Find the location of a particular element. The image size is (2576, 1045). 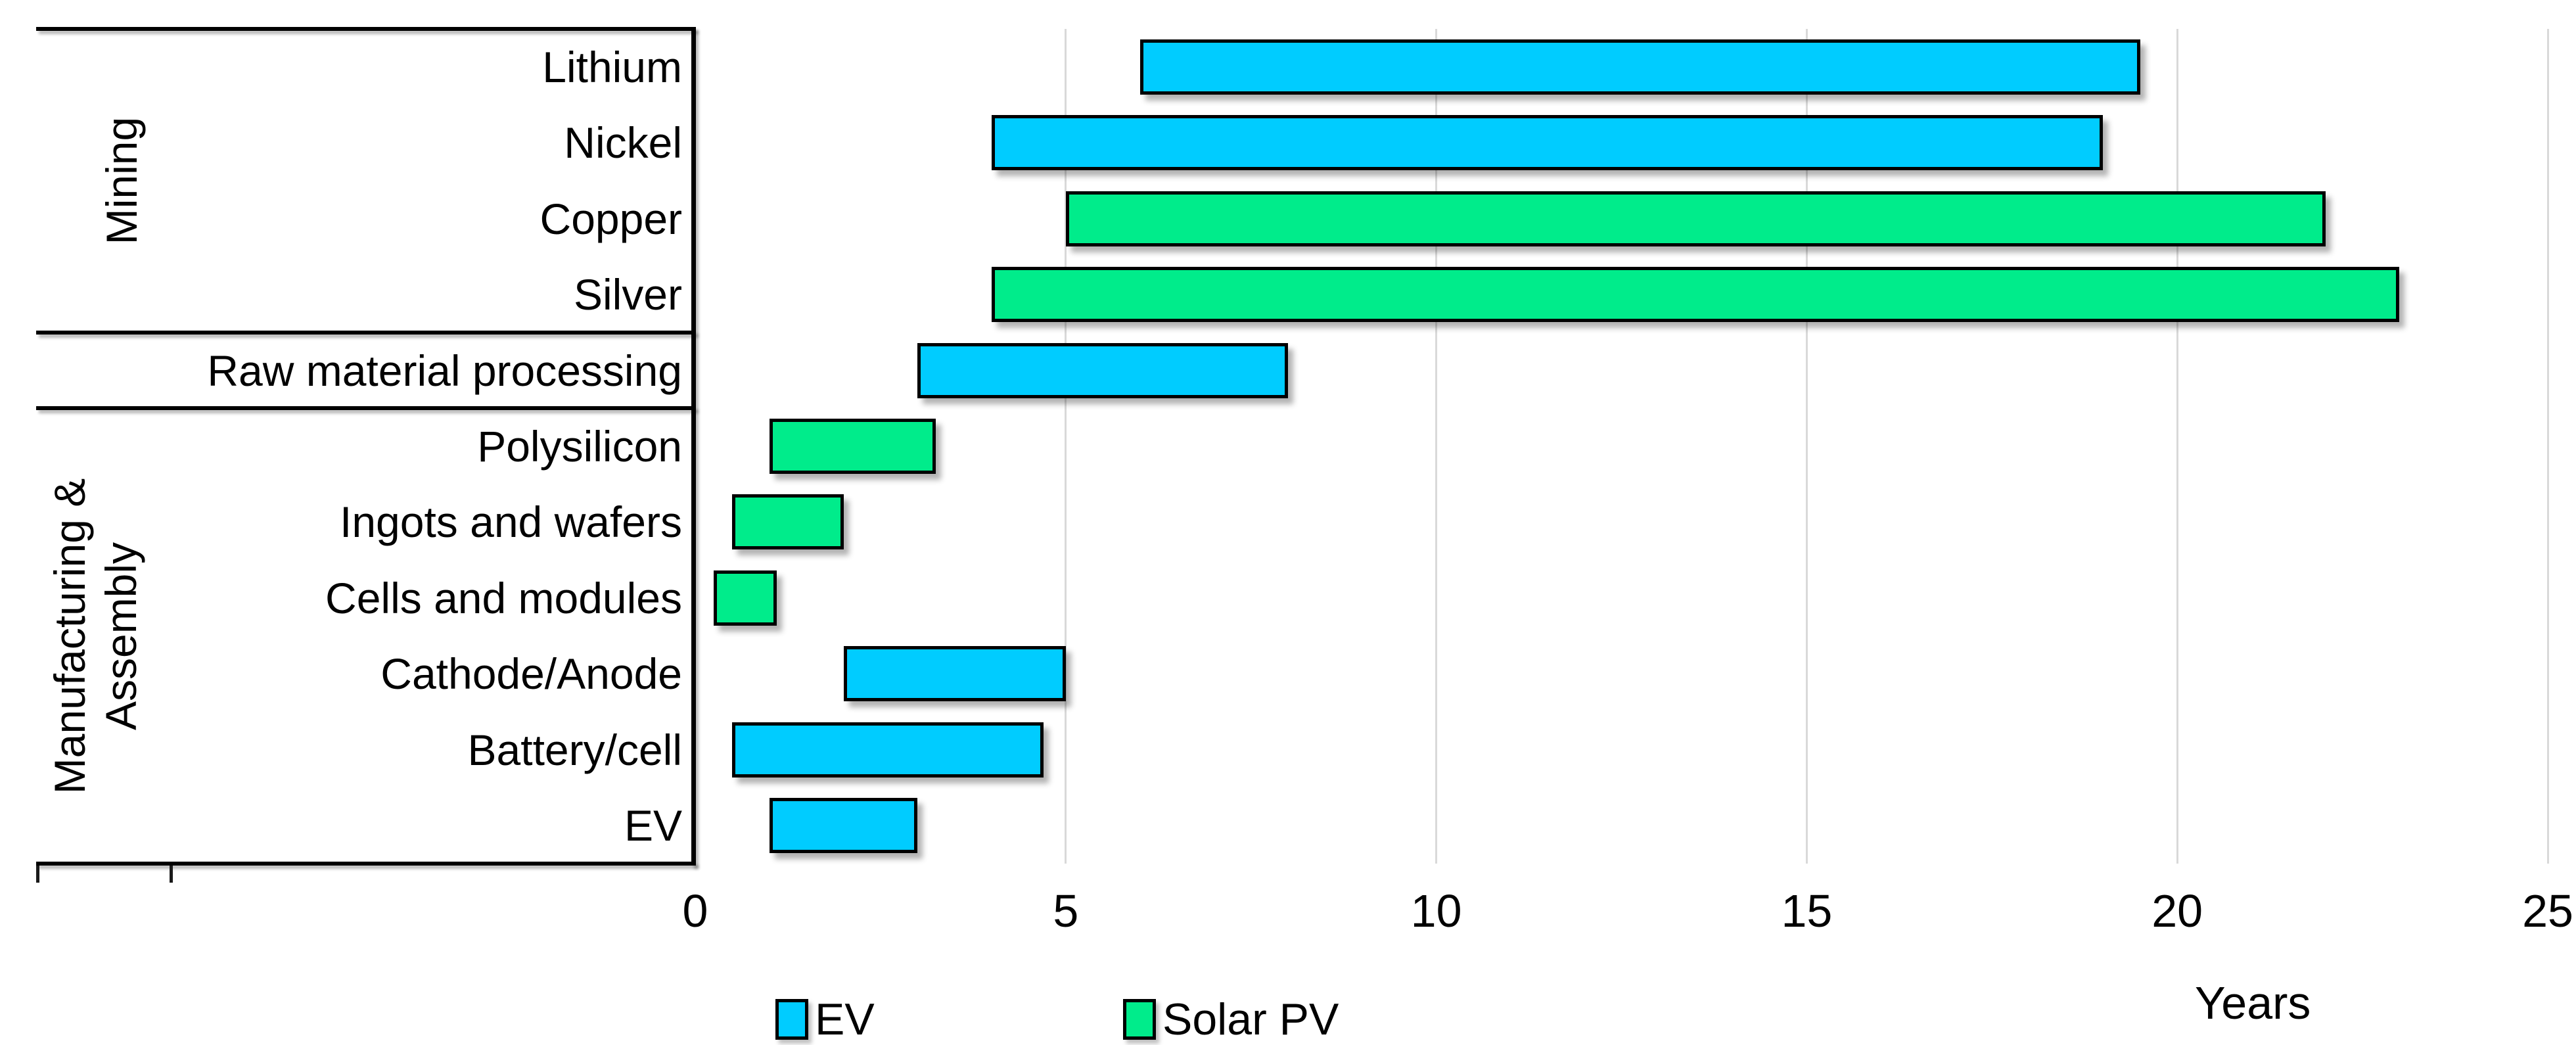

x-tick-0: 0 is located at coordinates (695, 911).